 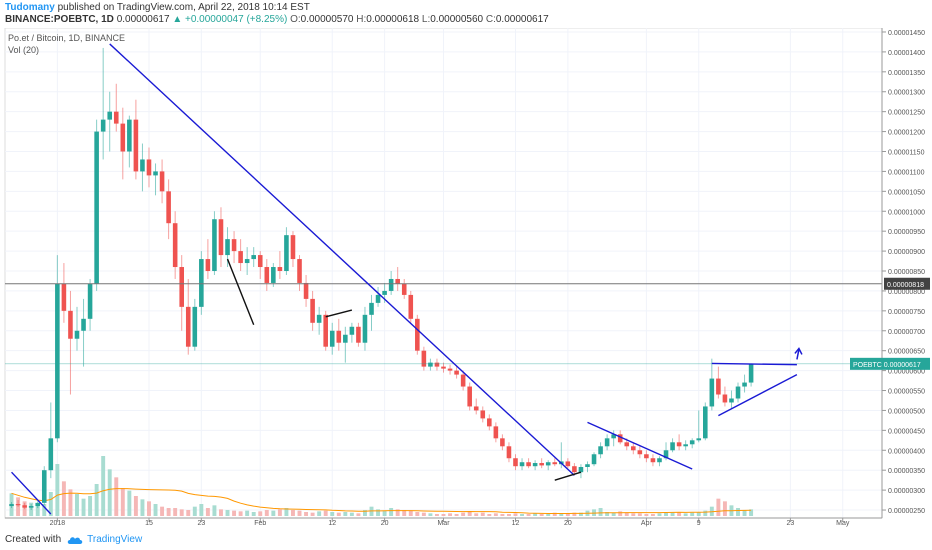 I want to click on close-value: 0.00000617, so click(x=522, y=19).